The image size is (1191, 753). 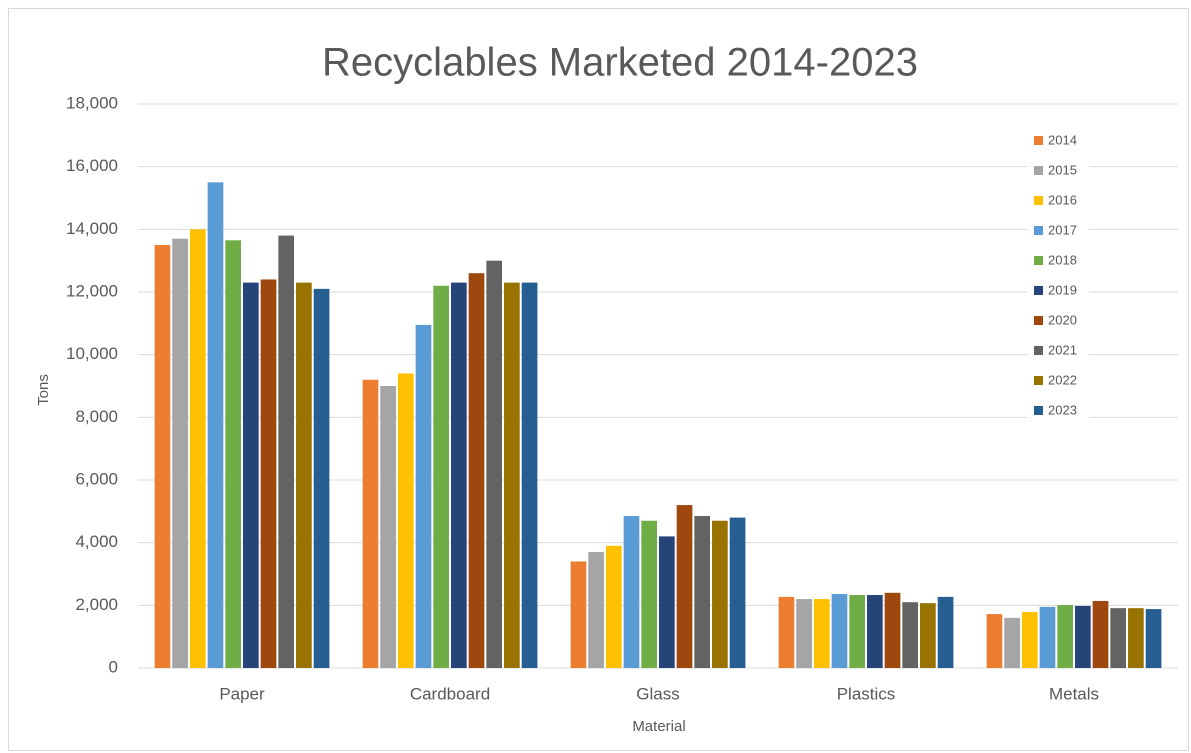 I want to click on y-tick-label: 16,000, so click(x=92, y=165).